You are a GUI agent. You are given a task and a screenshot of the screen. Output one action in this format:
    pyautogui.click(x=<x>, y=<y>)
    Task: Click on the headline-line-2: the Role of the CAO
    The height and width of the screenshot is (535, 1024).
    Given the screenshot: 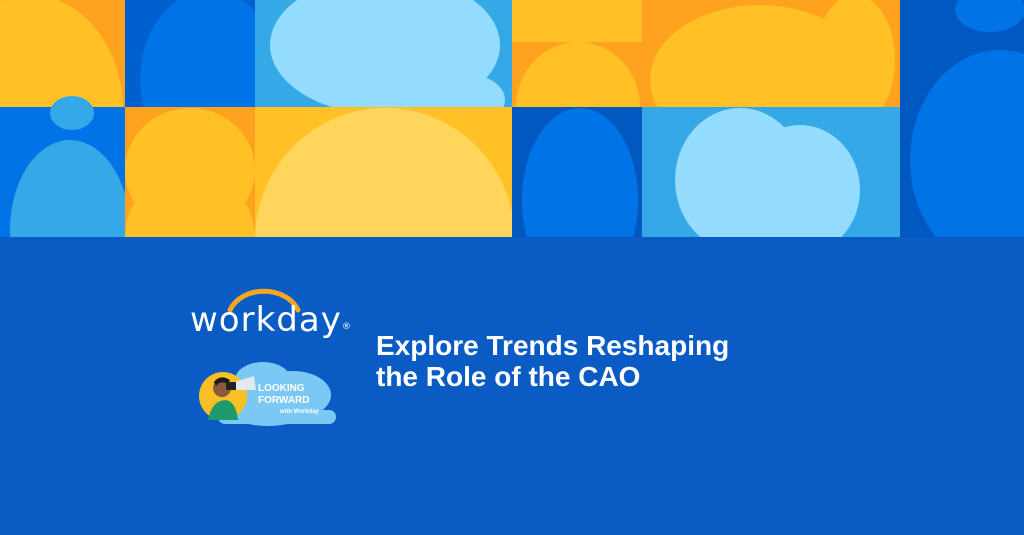 What is the action you would take?
    pyautogui.click(x=508, y=376)
    